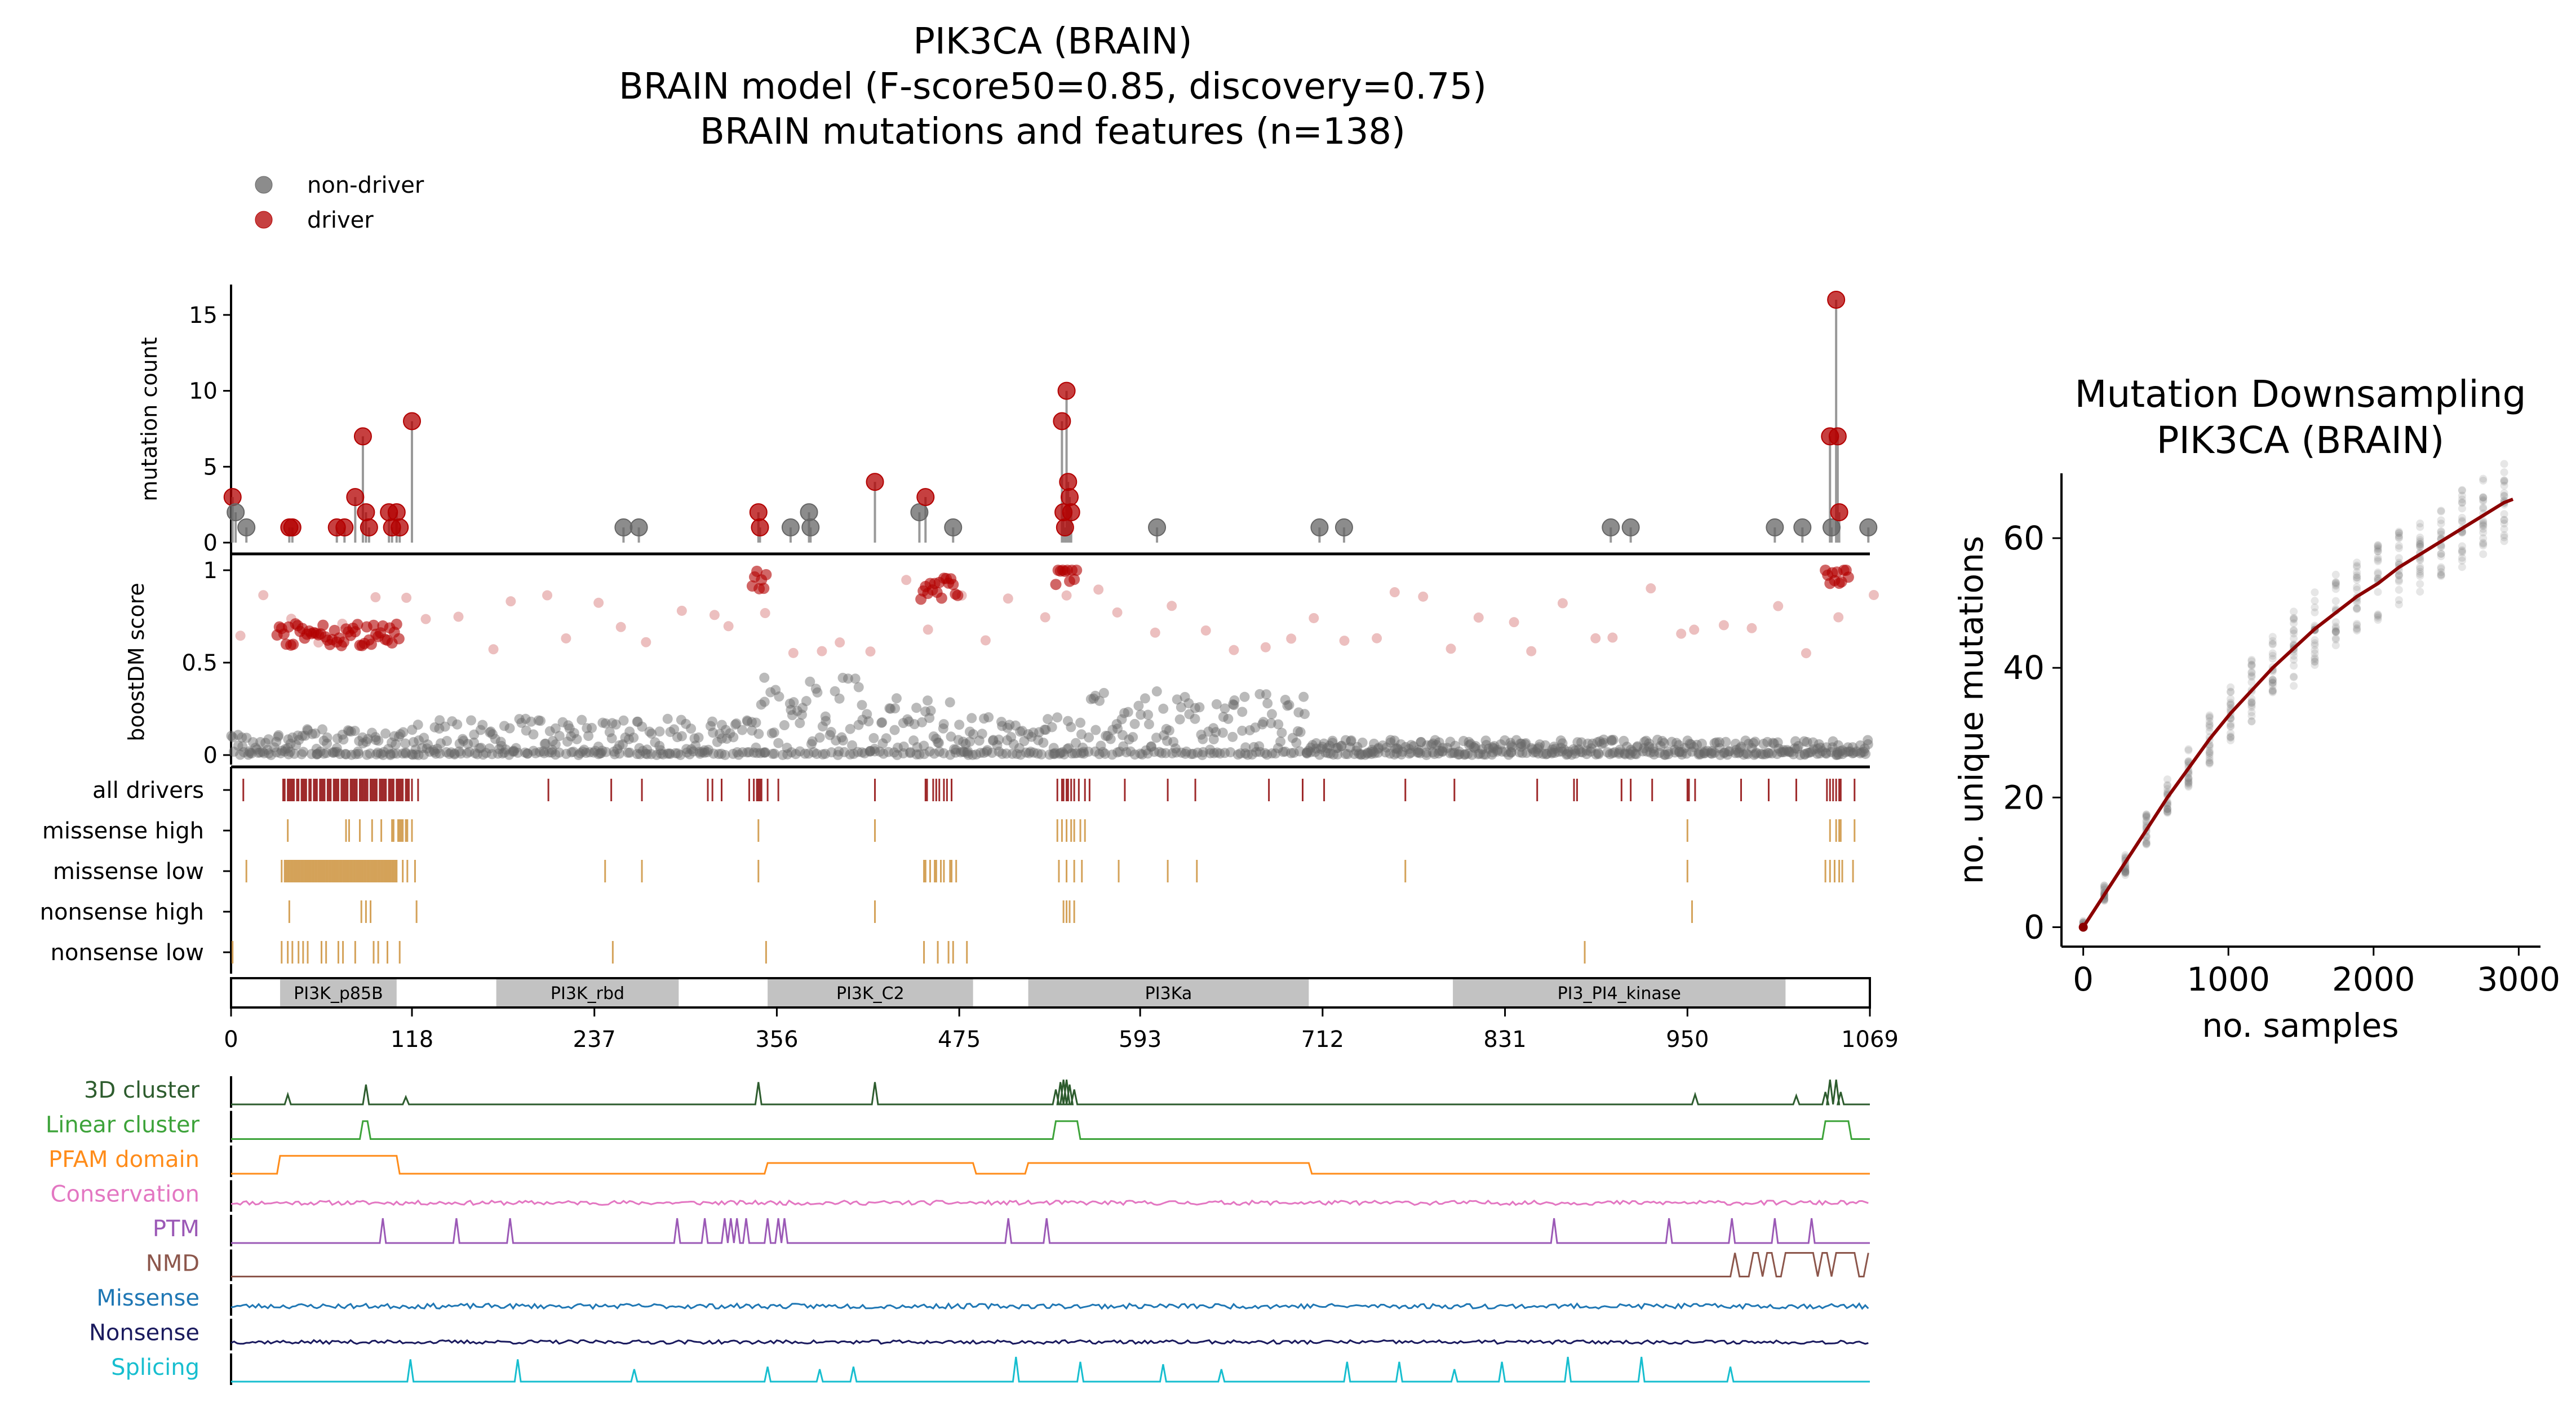 The width and height of the screenshot is (2576, 1416). I want to click on domain-x-tick-label-9: 1069, so click(1870, 1040).